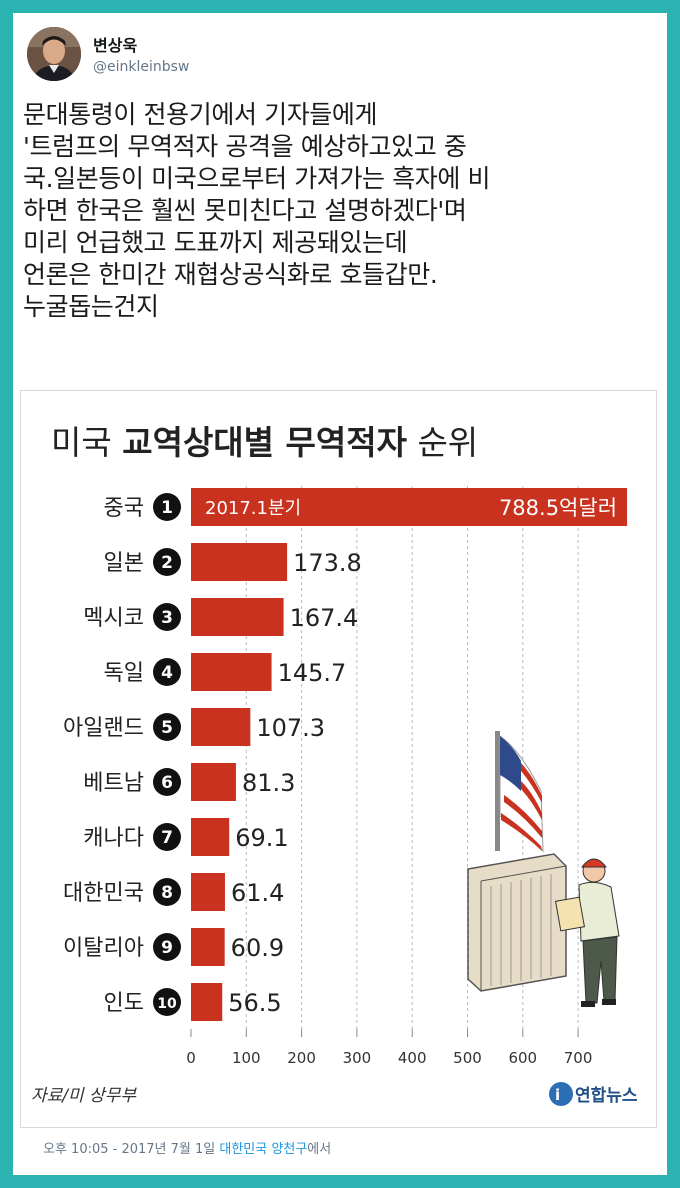 The width and height of the screenshot is (680, 1188). What do you see at coordinates (254, 1003) in the screenshot?
I see `value-label: 56.5` at bounding box center [254, 1003].